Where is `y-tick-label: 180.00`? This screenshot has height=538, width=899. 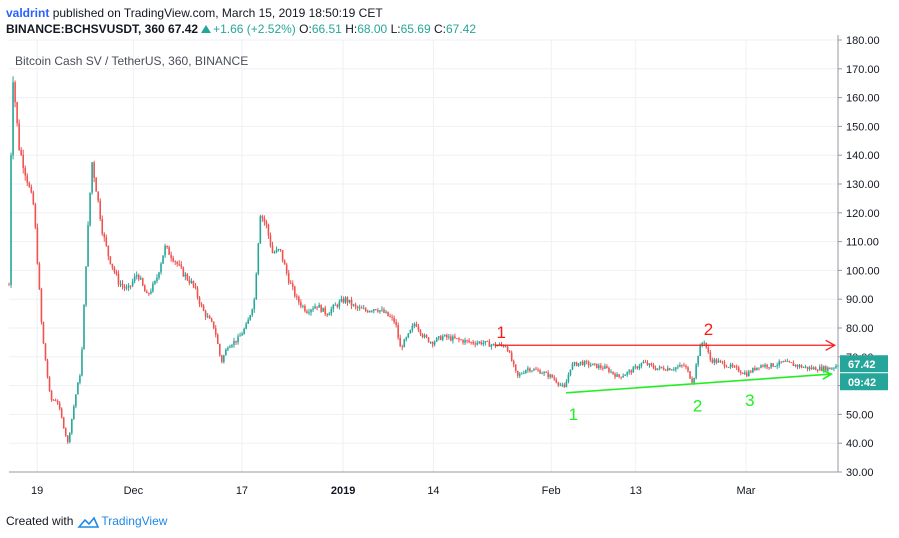 y-tick-label: 180.00 is located at coordinates (863, 41).